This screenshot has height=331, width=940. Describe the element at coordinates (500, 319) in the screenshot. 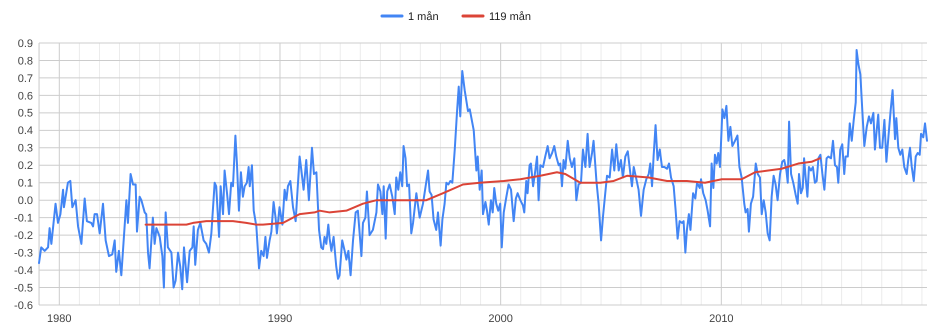

I see `x-tick-label: 2000` at that location.